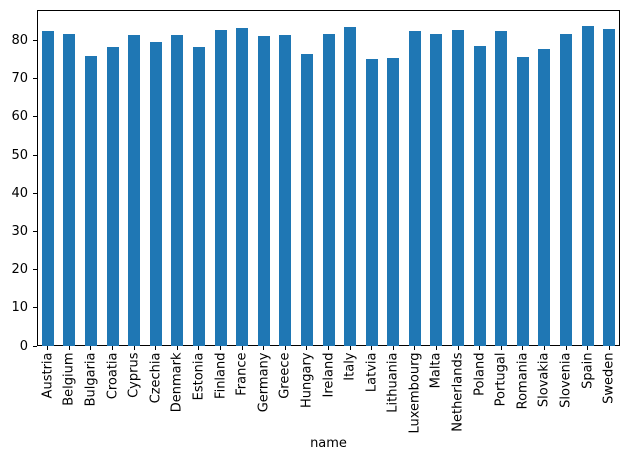  Describe the element at coordinates (328, 375) in the screenshot. I see `x-tick-label-ireland: Ireland` at that location.